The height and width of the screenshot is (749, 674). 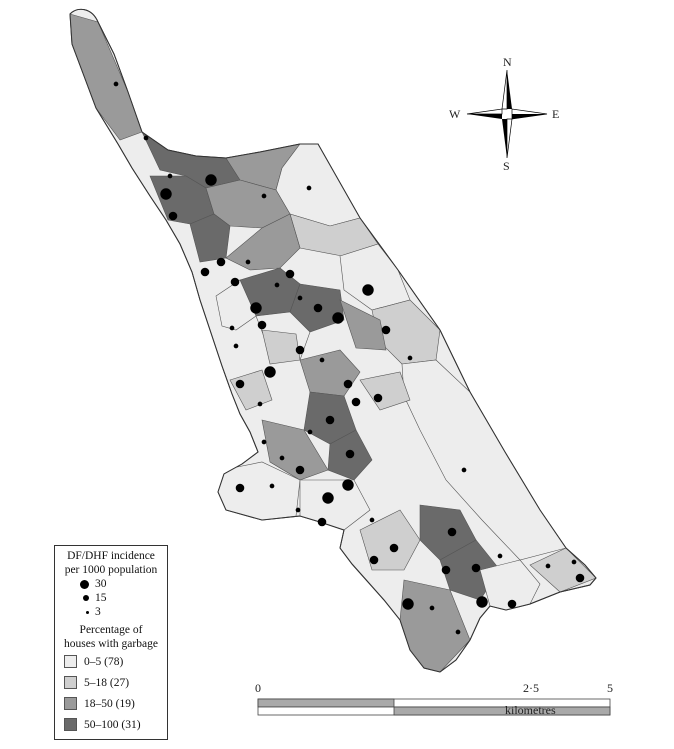 What do you see at coordinates (507, 62) in the screenshot?
I see `compass-label-n: N` at bounding box center [507, 62].